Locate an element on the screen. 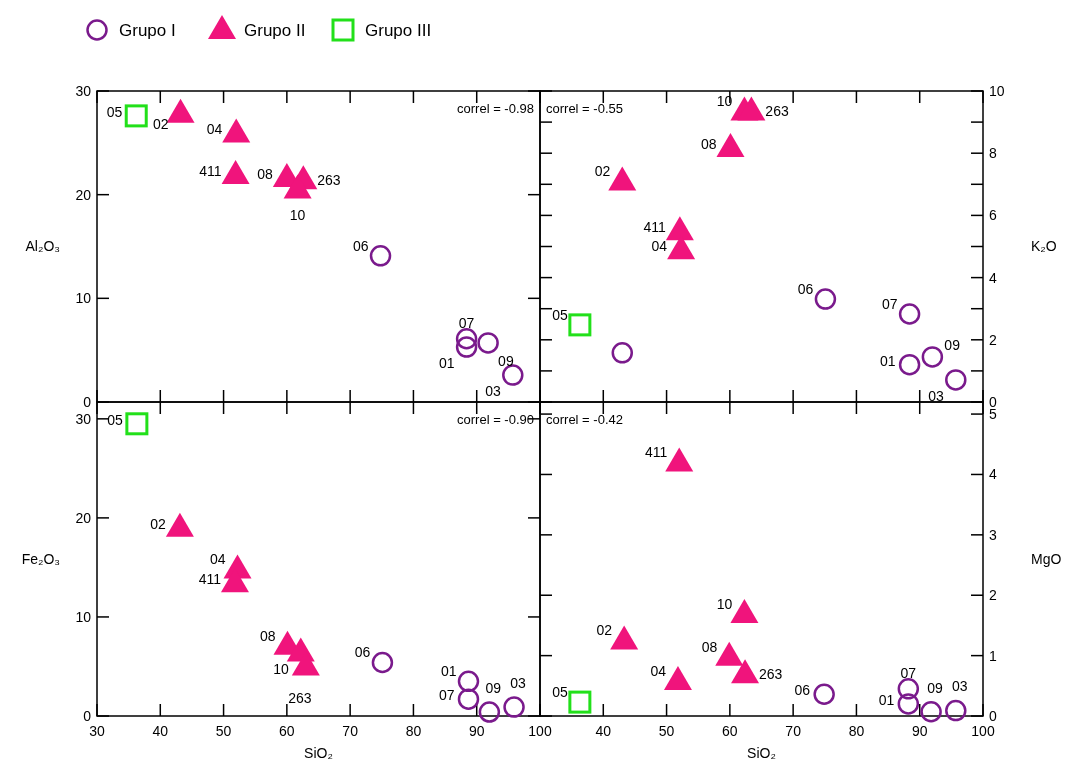 Image resolution: width=1088 pixels, height=766 pixels. legend-label: Grupo III is located at coordinates (398, 30).